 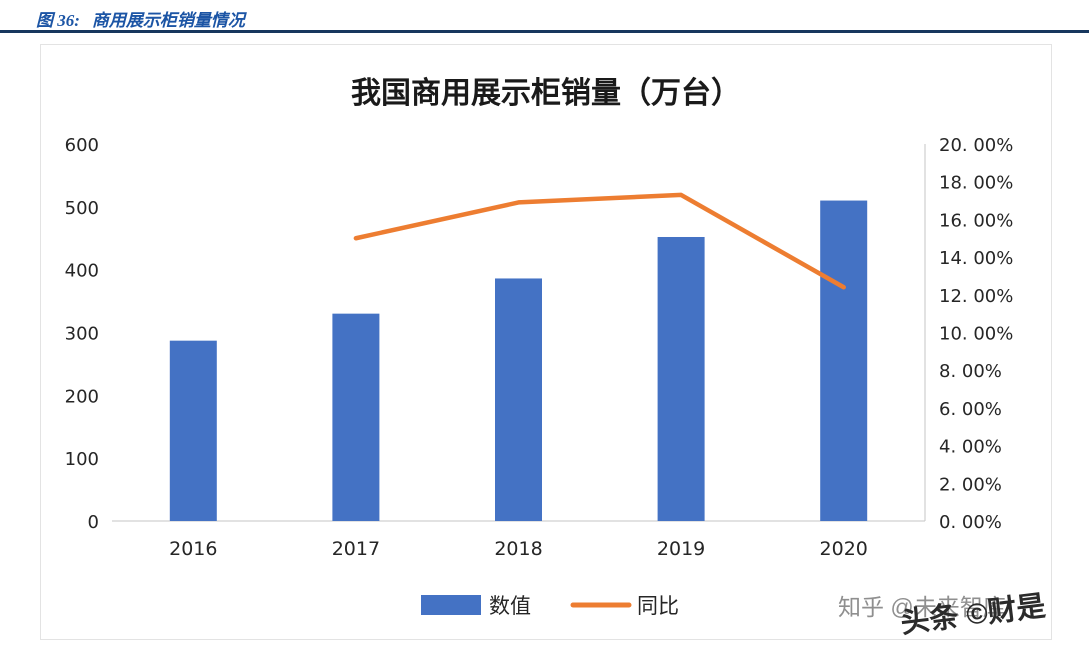 What do you see at coordinates (82, 208) in the screenshot?
I see `left-axis-tick-label: 500` at bounding box center [82, 208].